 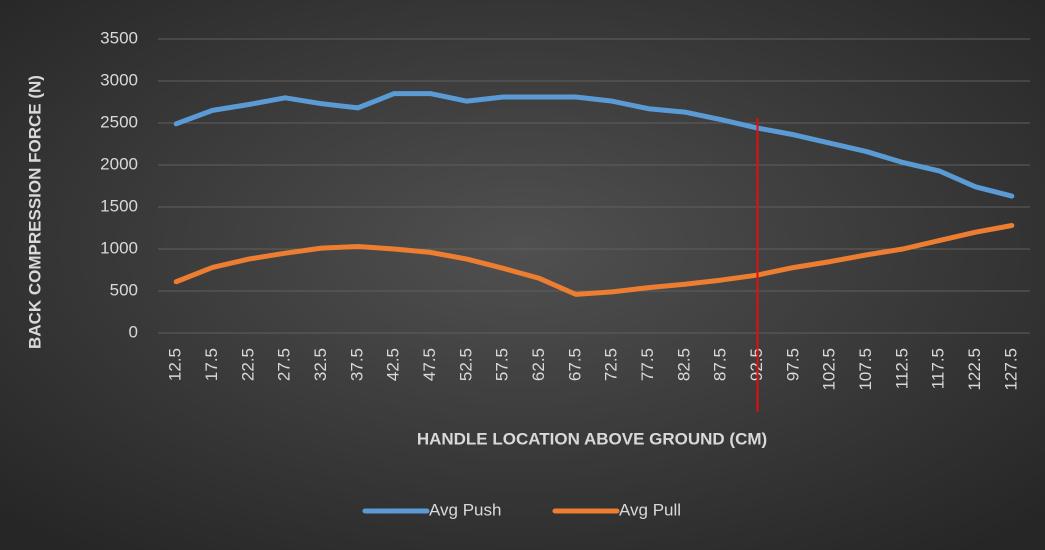 What do you see at coordinates (119, 37) in the screenshot?
I see `y-tick-label: 3500` at bounding box center [119, 37].